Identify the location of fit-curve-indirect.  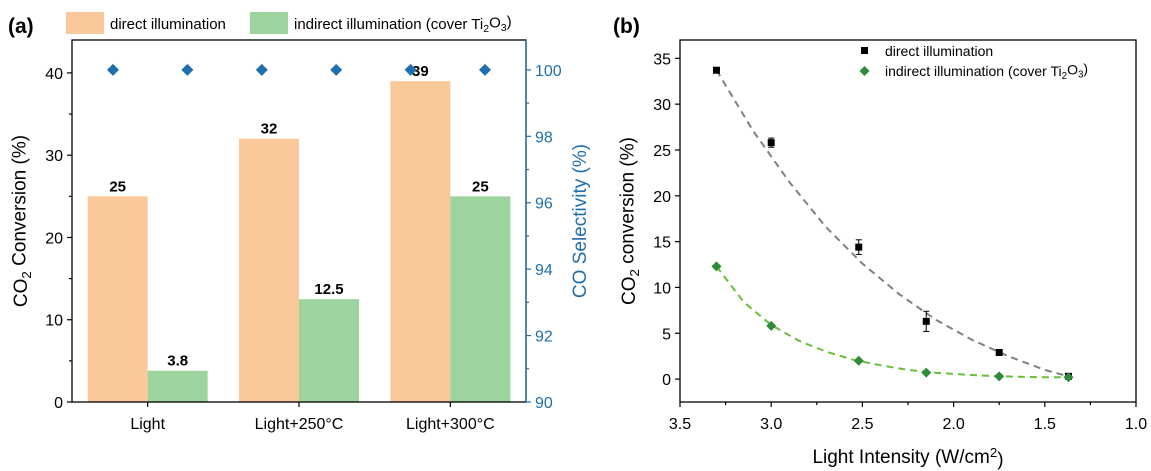
(892, 322).